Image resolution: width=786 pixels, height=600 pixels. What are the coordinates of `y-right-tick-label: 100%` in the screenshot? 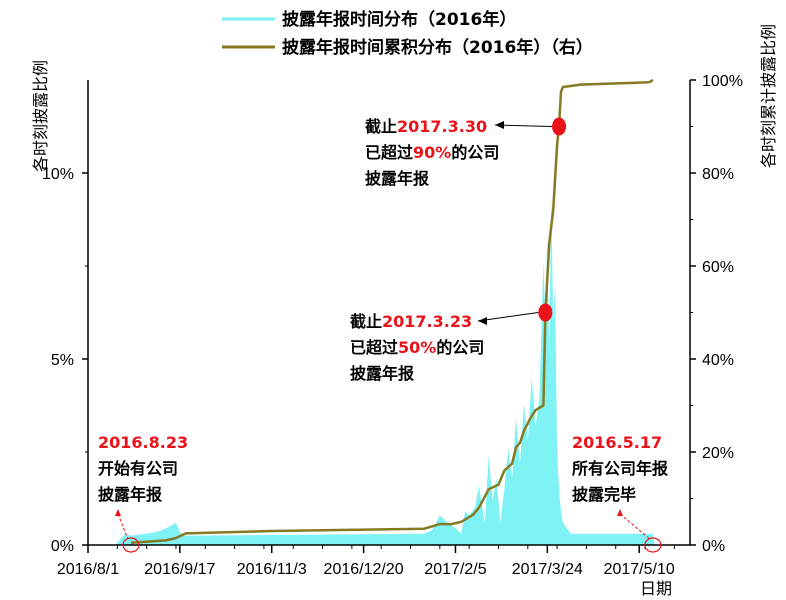 It's located at (722, 81).